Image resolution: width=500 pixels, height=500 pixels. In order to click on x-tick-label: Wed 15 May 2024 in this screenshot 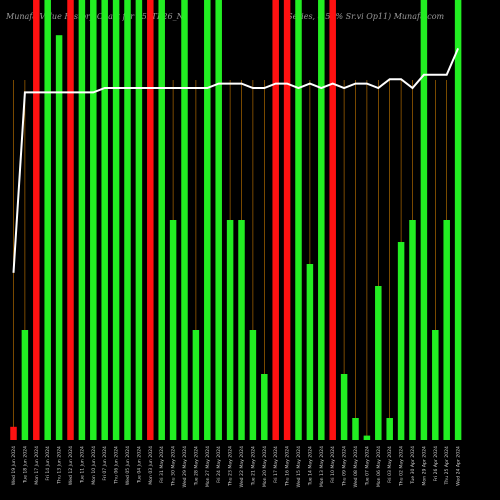, I will do `click(299, 467)`.